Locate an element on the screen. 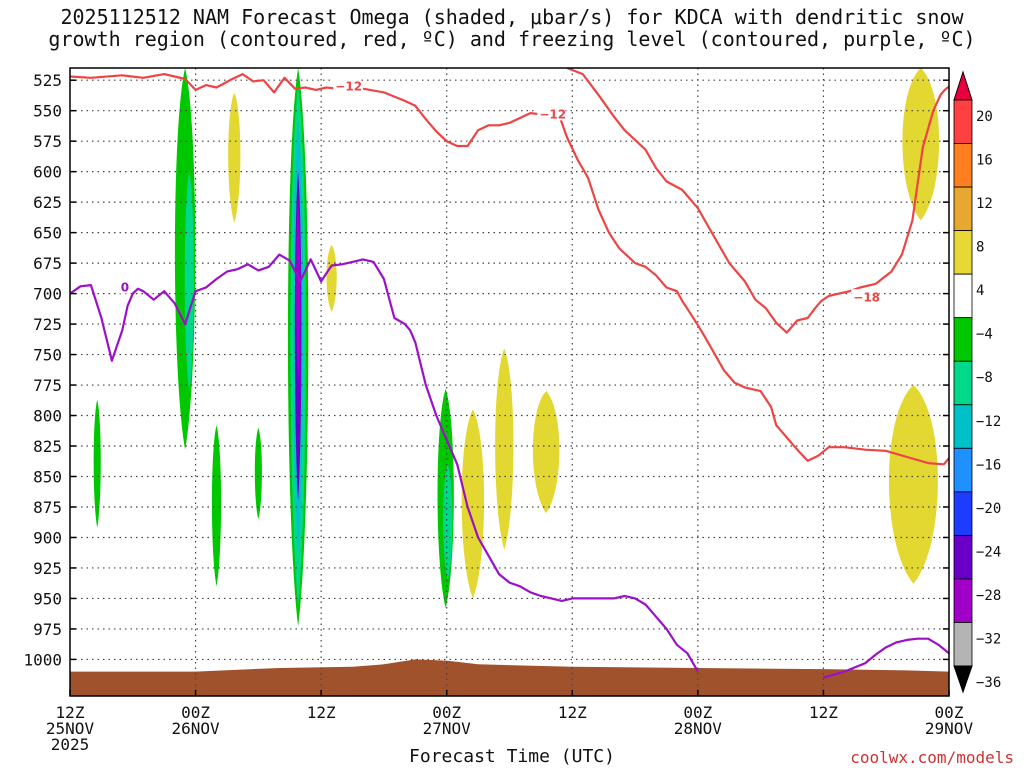 The height and width of the screenshot is (768, 1024). y-tick-label-1000: 1000 is located at coordinates (42, 659).